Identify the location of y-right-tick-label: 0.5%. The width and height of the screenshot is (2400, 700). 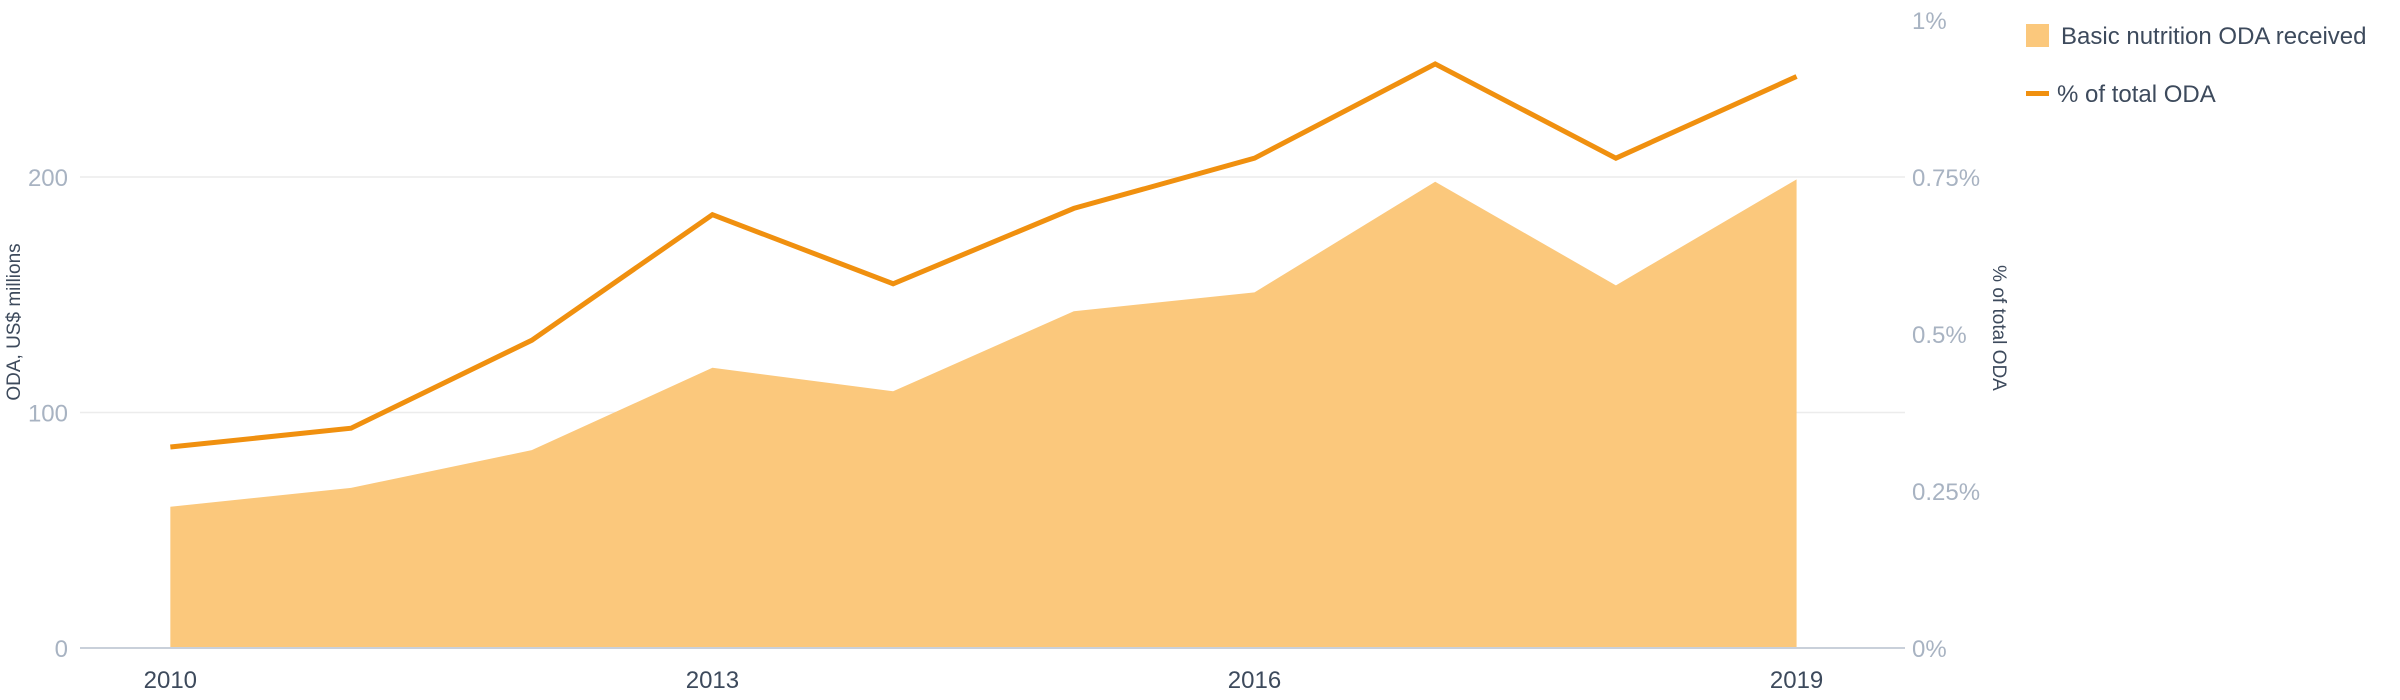
(1939, 335).